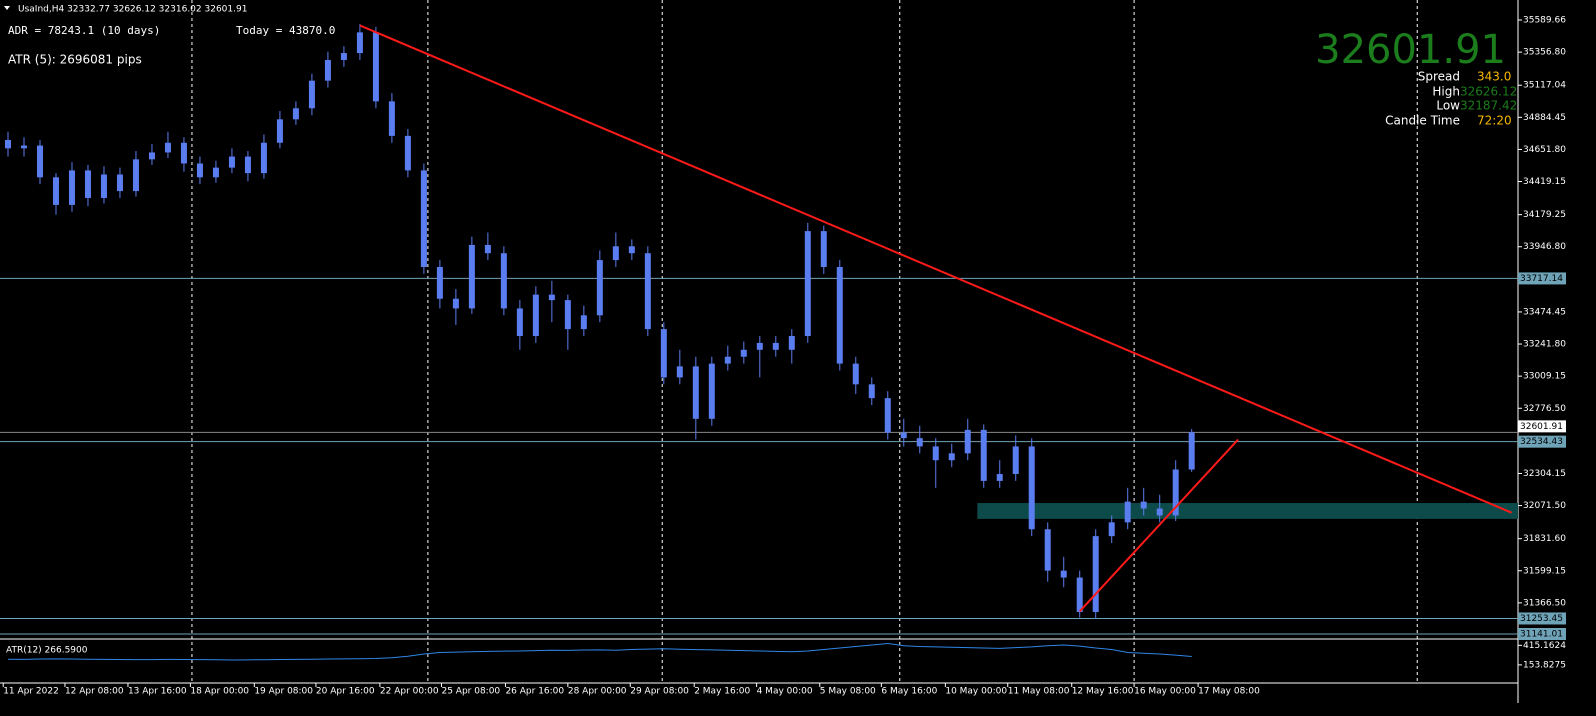  Describe the element at coordinates (84, 30) in the screenshot. I see `adr: ADR = 78243.1 (10 days)` at that location.